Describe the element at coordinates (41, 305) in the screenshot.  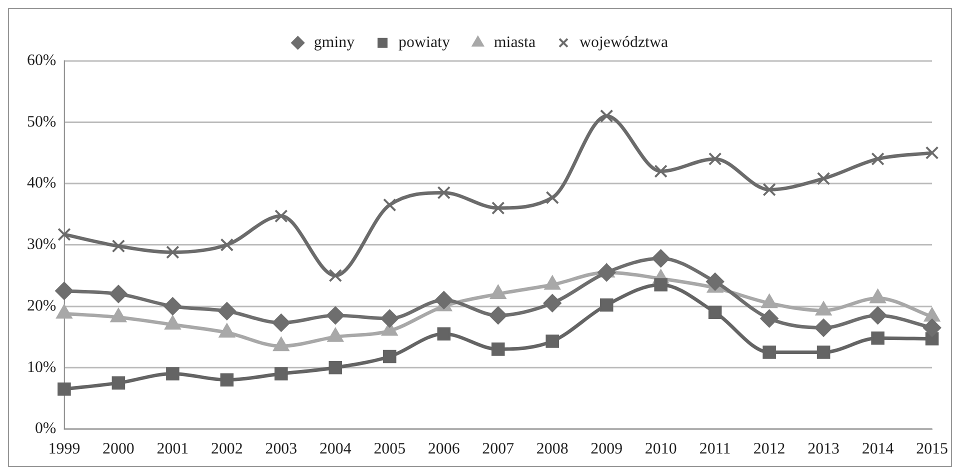
I see `y-tick-label: 20%` at that location.